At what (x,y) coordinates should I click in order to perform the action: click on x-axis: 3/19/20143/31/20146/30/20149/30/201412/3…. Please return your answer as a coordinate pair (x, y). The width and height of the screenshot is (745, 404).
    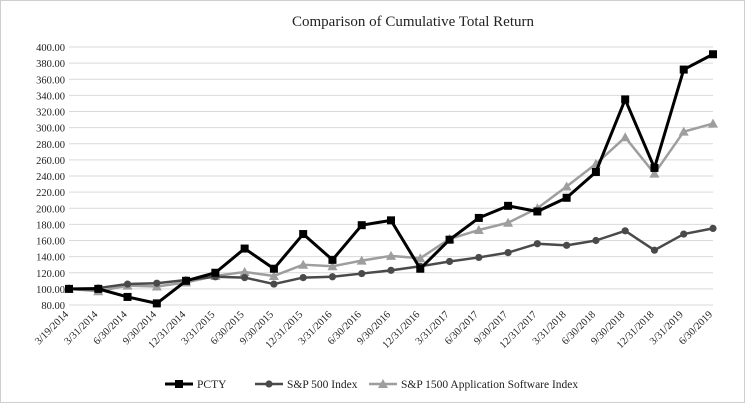
    Looking at the image, I should click on (374, 330).